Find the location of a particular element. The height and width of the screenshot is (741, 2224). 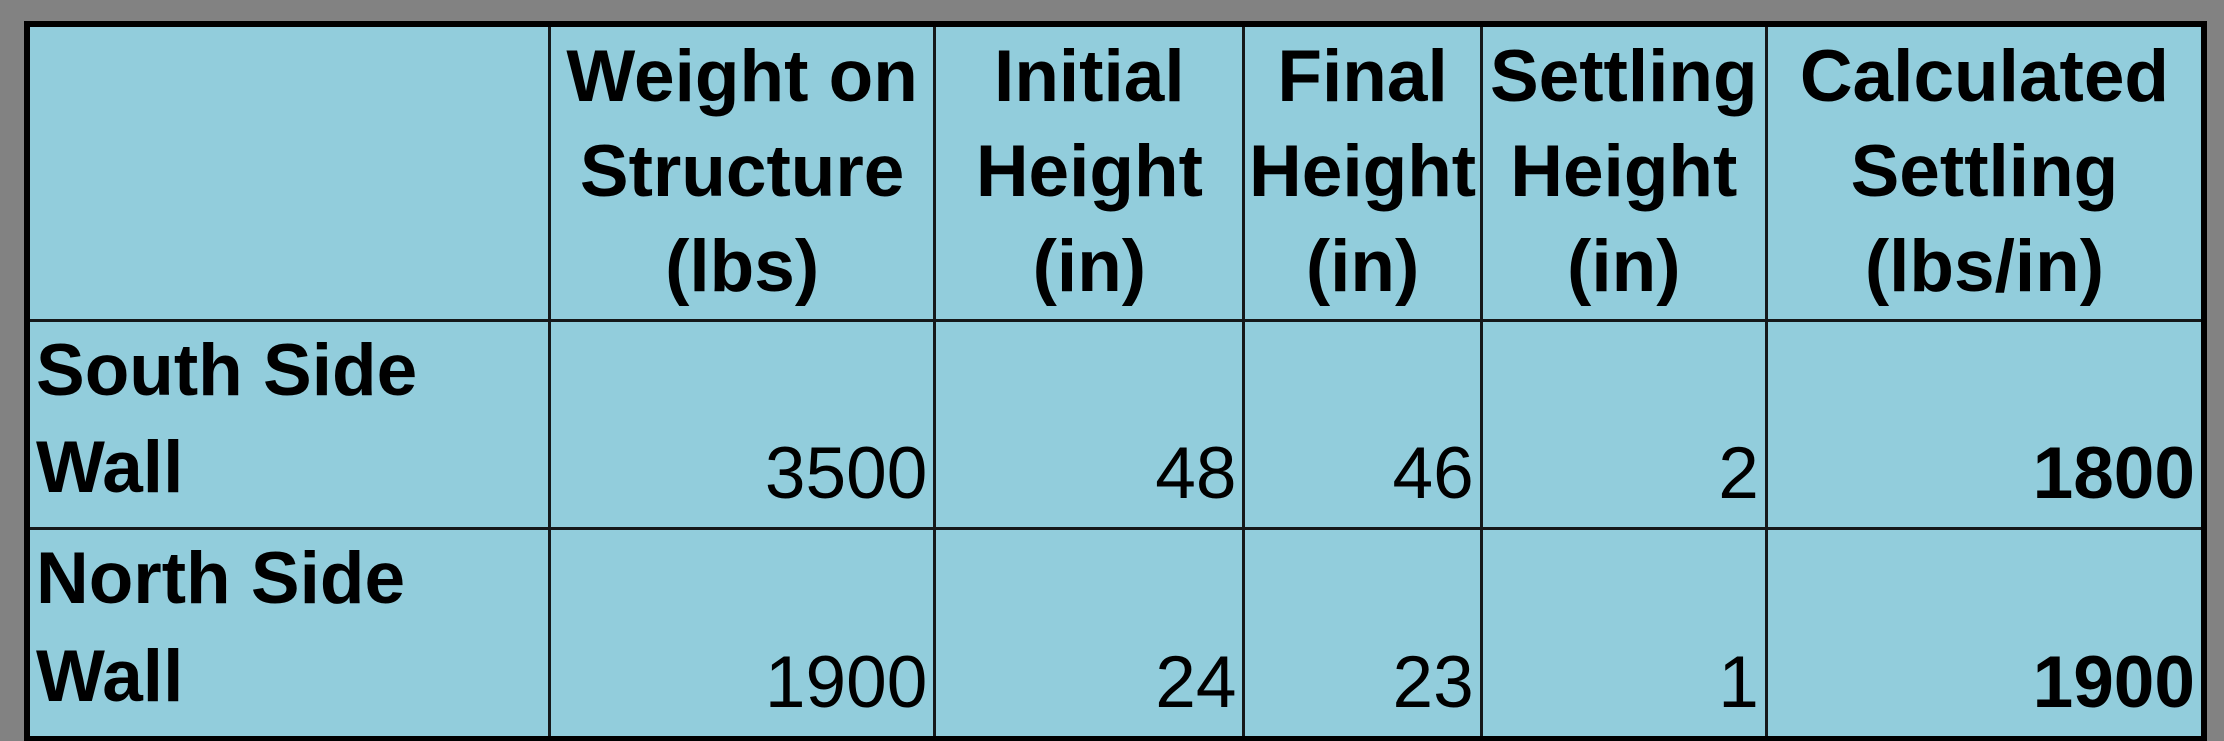

cell-south-final-height: 46 is located at coordinates (1362, 424).